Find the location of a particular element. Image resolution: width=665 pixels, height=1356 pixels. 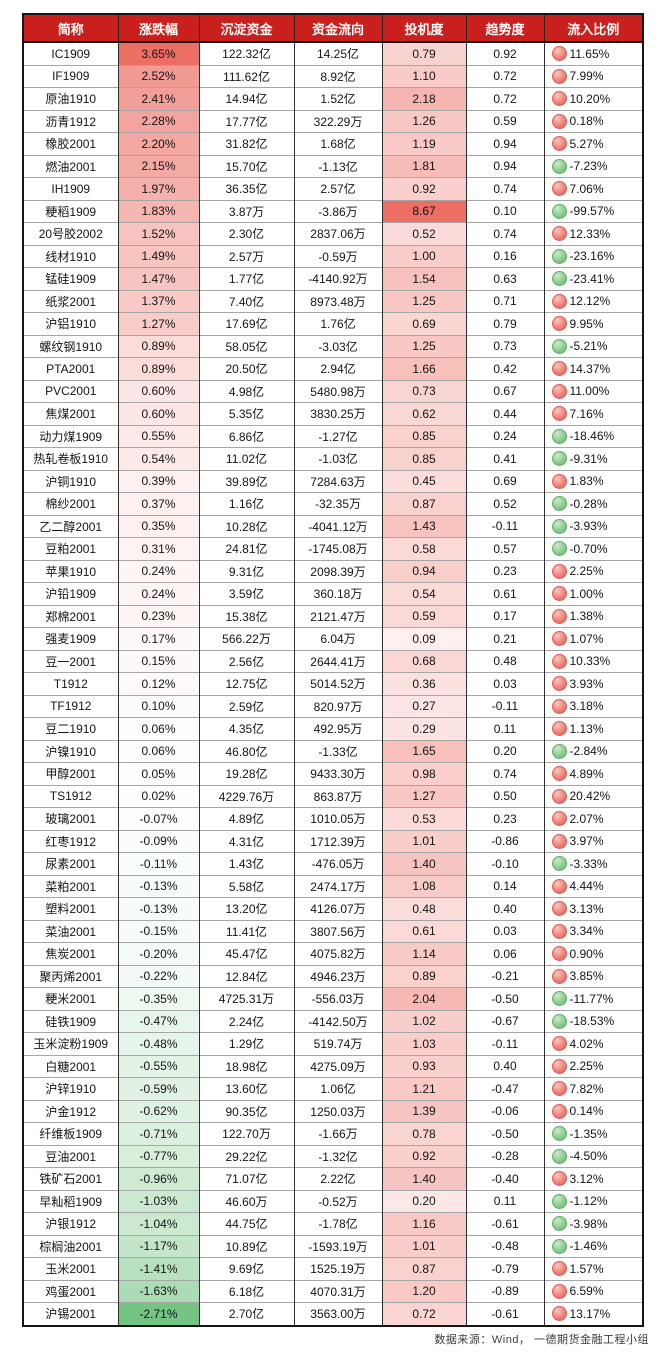

cell-name: 甲醇2001 is located at coordinates (70, 773).